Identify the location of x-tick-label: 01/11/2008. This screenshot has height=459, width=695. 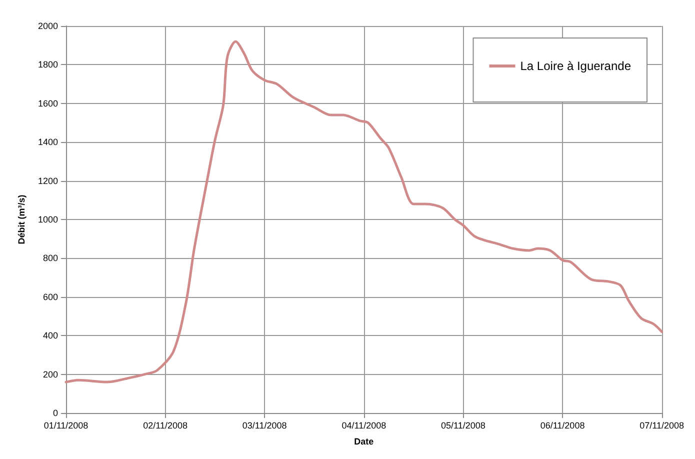
(66, 425).